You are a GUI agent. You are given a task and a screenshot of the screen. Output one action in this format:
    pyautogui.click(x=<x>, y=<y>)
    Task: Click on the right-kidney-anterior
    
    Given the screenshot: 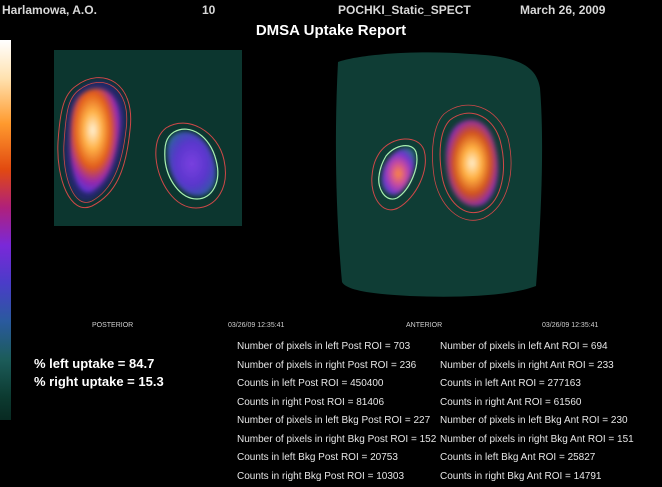 What is the action you would take?
    pyautogui.click(x=398, y=171)
    